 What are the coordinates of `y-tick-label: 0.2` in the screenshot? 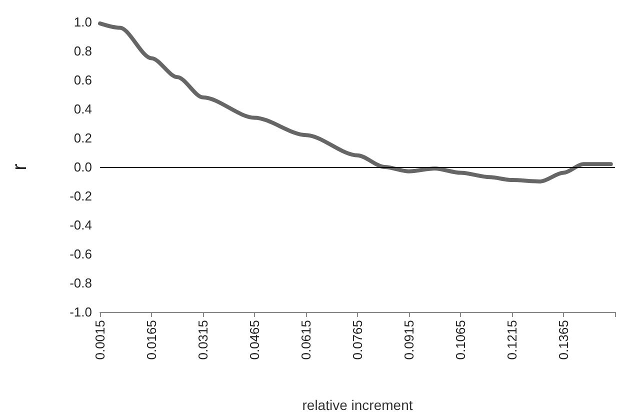 It's located at (83, 138).